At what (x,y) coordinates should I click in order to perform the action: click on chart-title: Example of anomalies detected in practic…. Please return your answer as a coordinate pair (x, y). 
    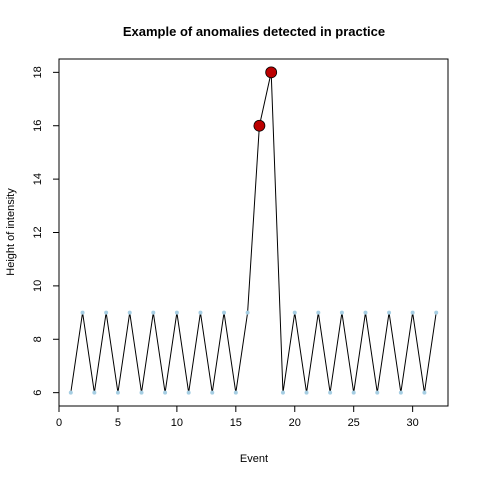
    Looking at the image, I should click on (254, 31).